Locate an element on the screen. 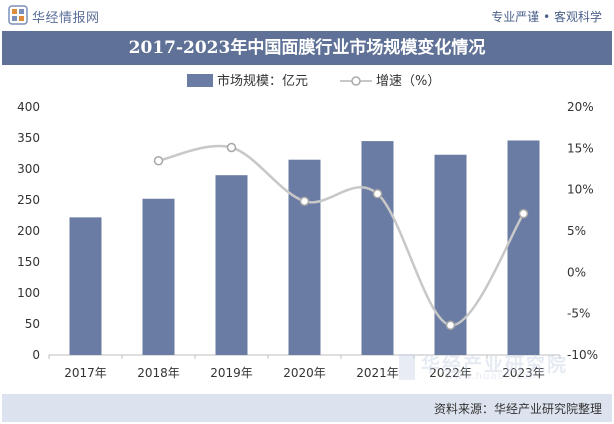  y-left-tick-label: 350 is located at coordinates (28, 138).